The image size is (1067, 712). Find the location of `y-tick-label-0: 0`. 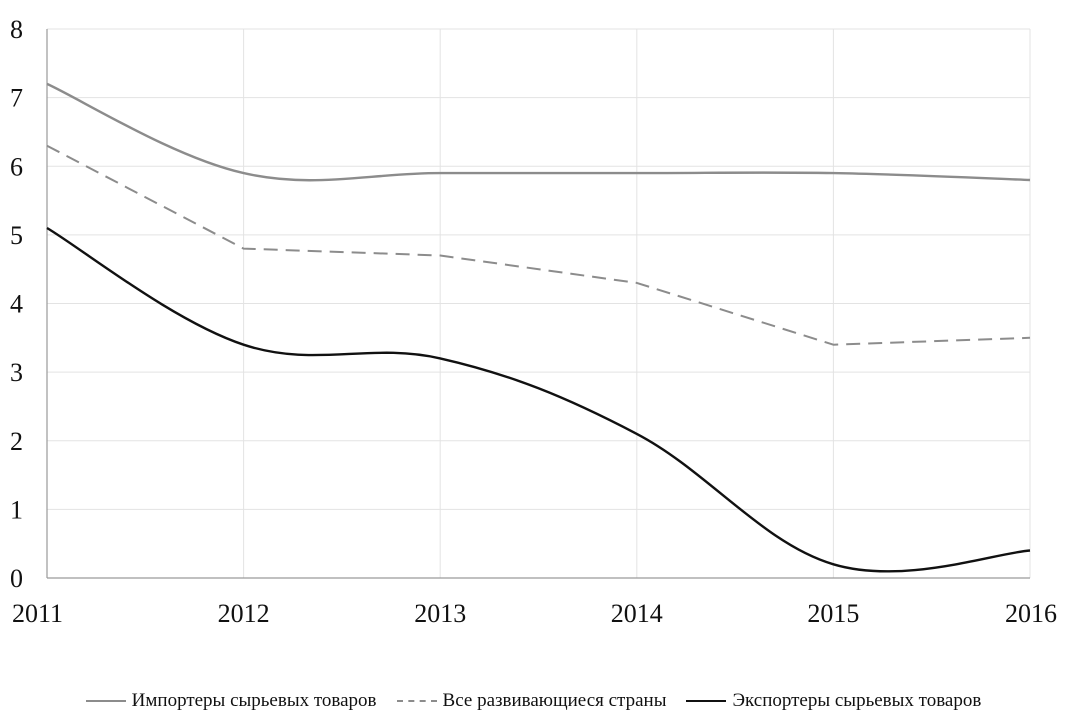

y-tick-label-0: 0 is located at coordinates (16, 578).